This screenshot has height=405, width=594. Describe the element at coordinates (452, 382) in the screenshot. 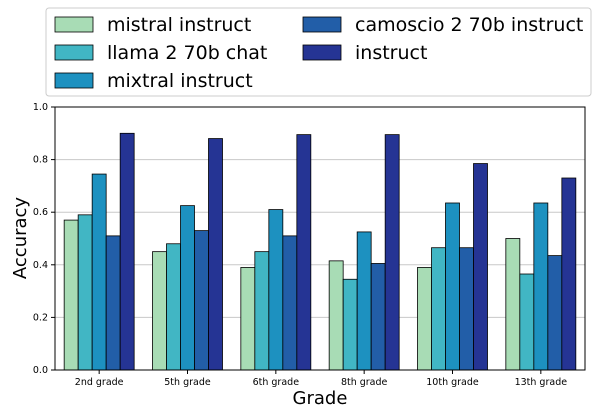

I see `x-tick-label: 10th grade` at that location.